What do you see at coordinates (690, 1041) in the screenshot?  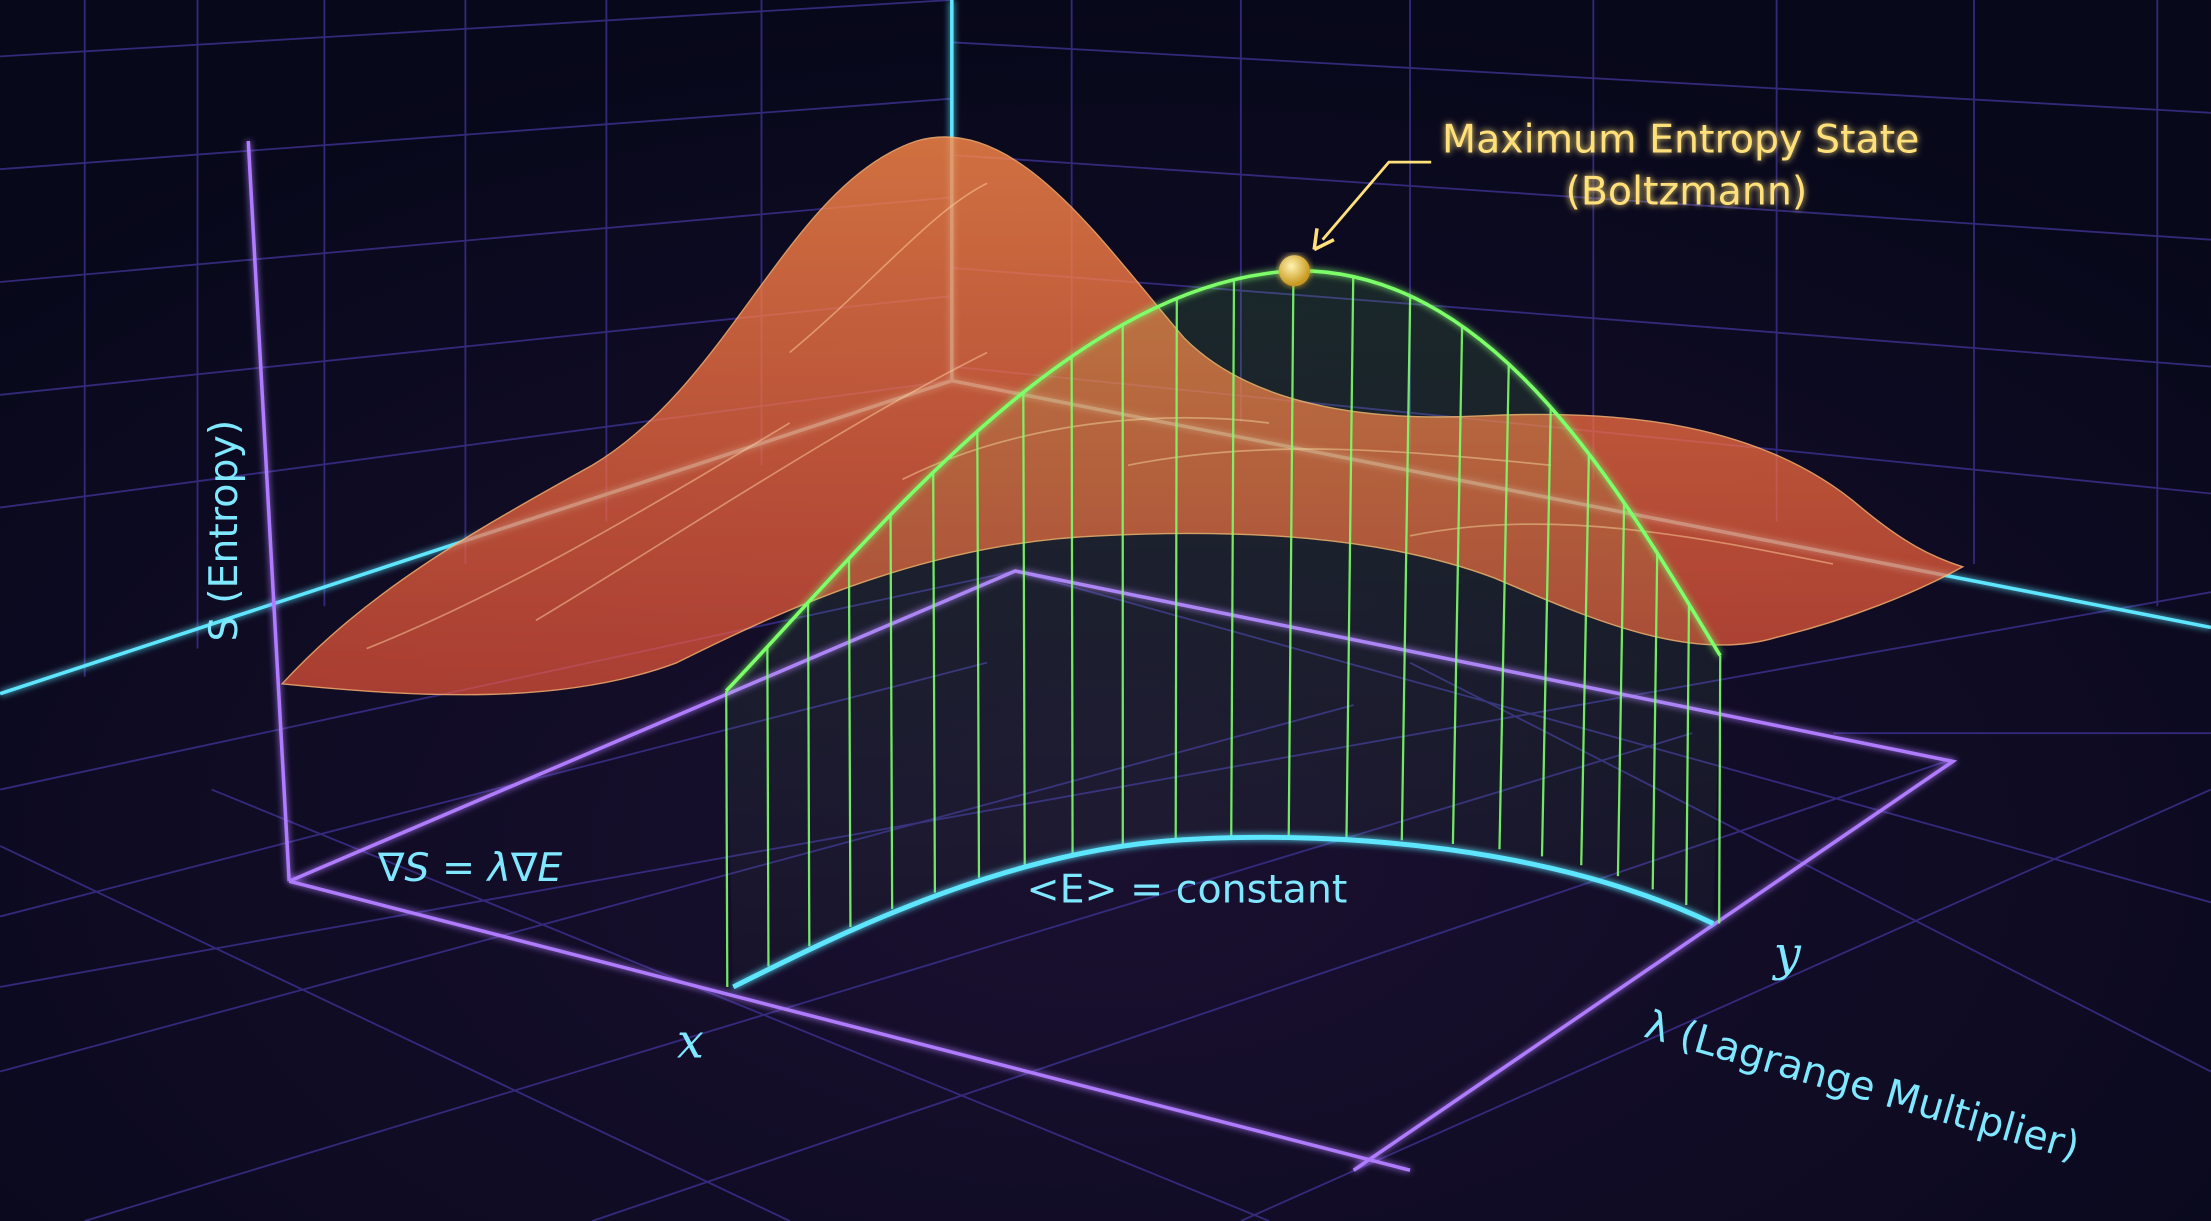 I see `x-axis-label: x` at bounding box center [690, 1041].